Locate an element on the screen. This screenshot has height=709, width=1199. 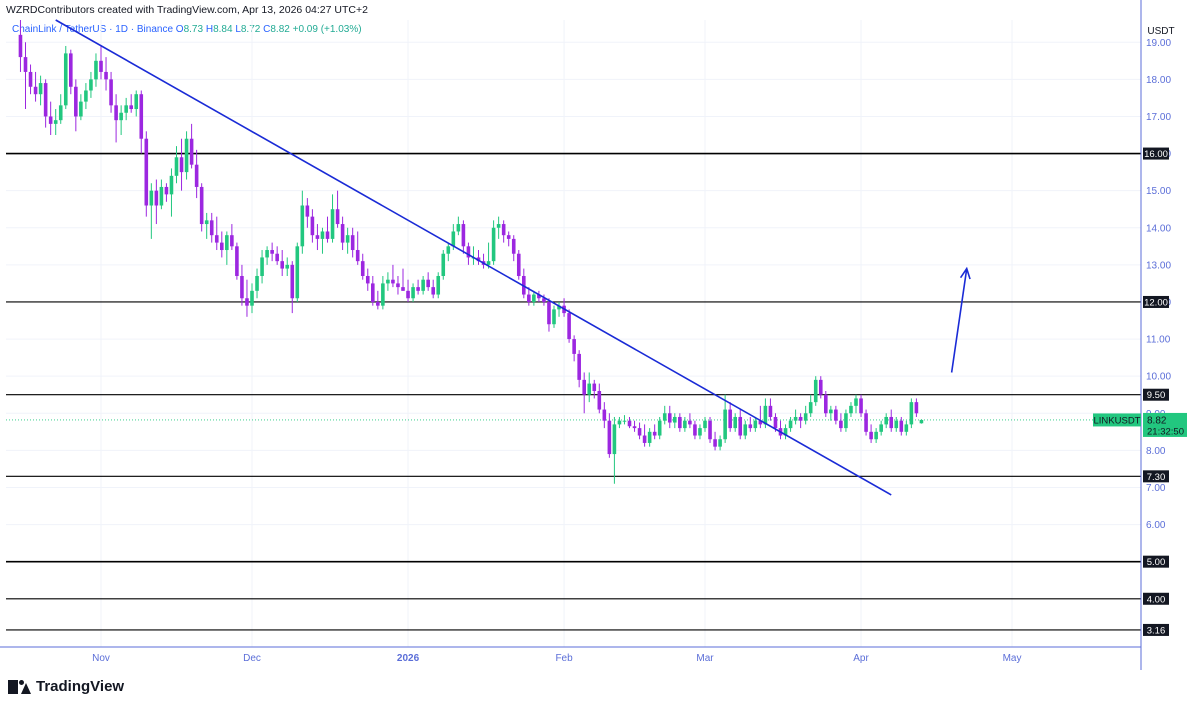
price-tick-label: 18.00 is located at coordinates (1158, 80).